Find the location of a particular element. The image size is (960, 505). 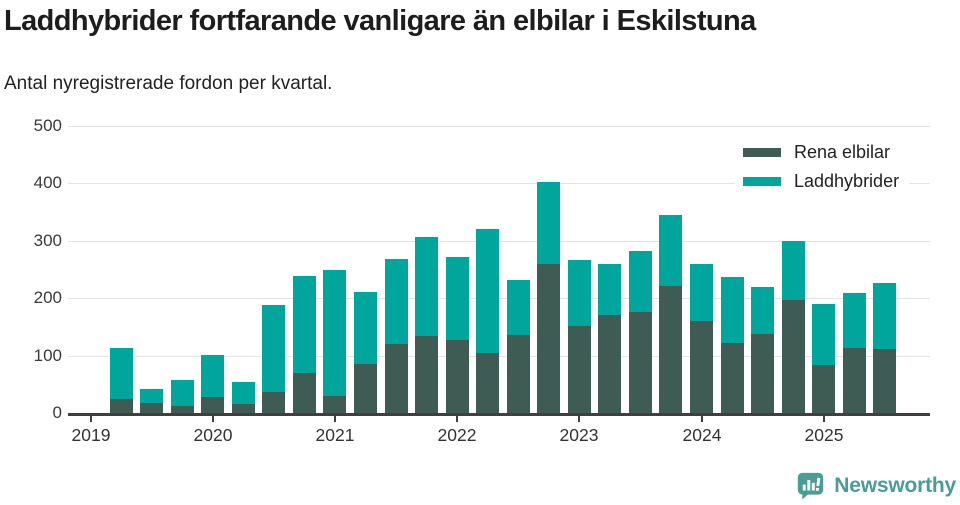

x-tick-label-2019: 2019 is located at coordinates (91, 435).